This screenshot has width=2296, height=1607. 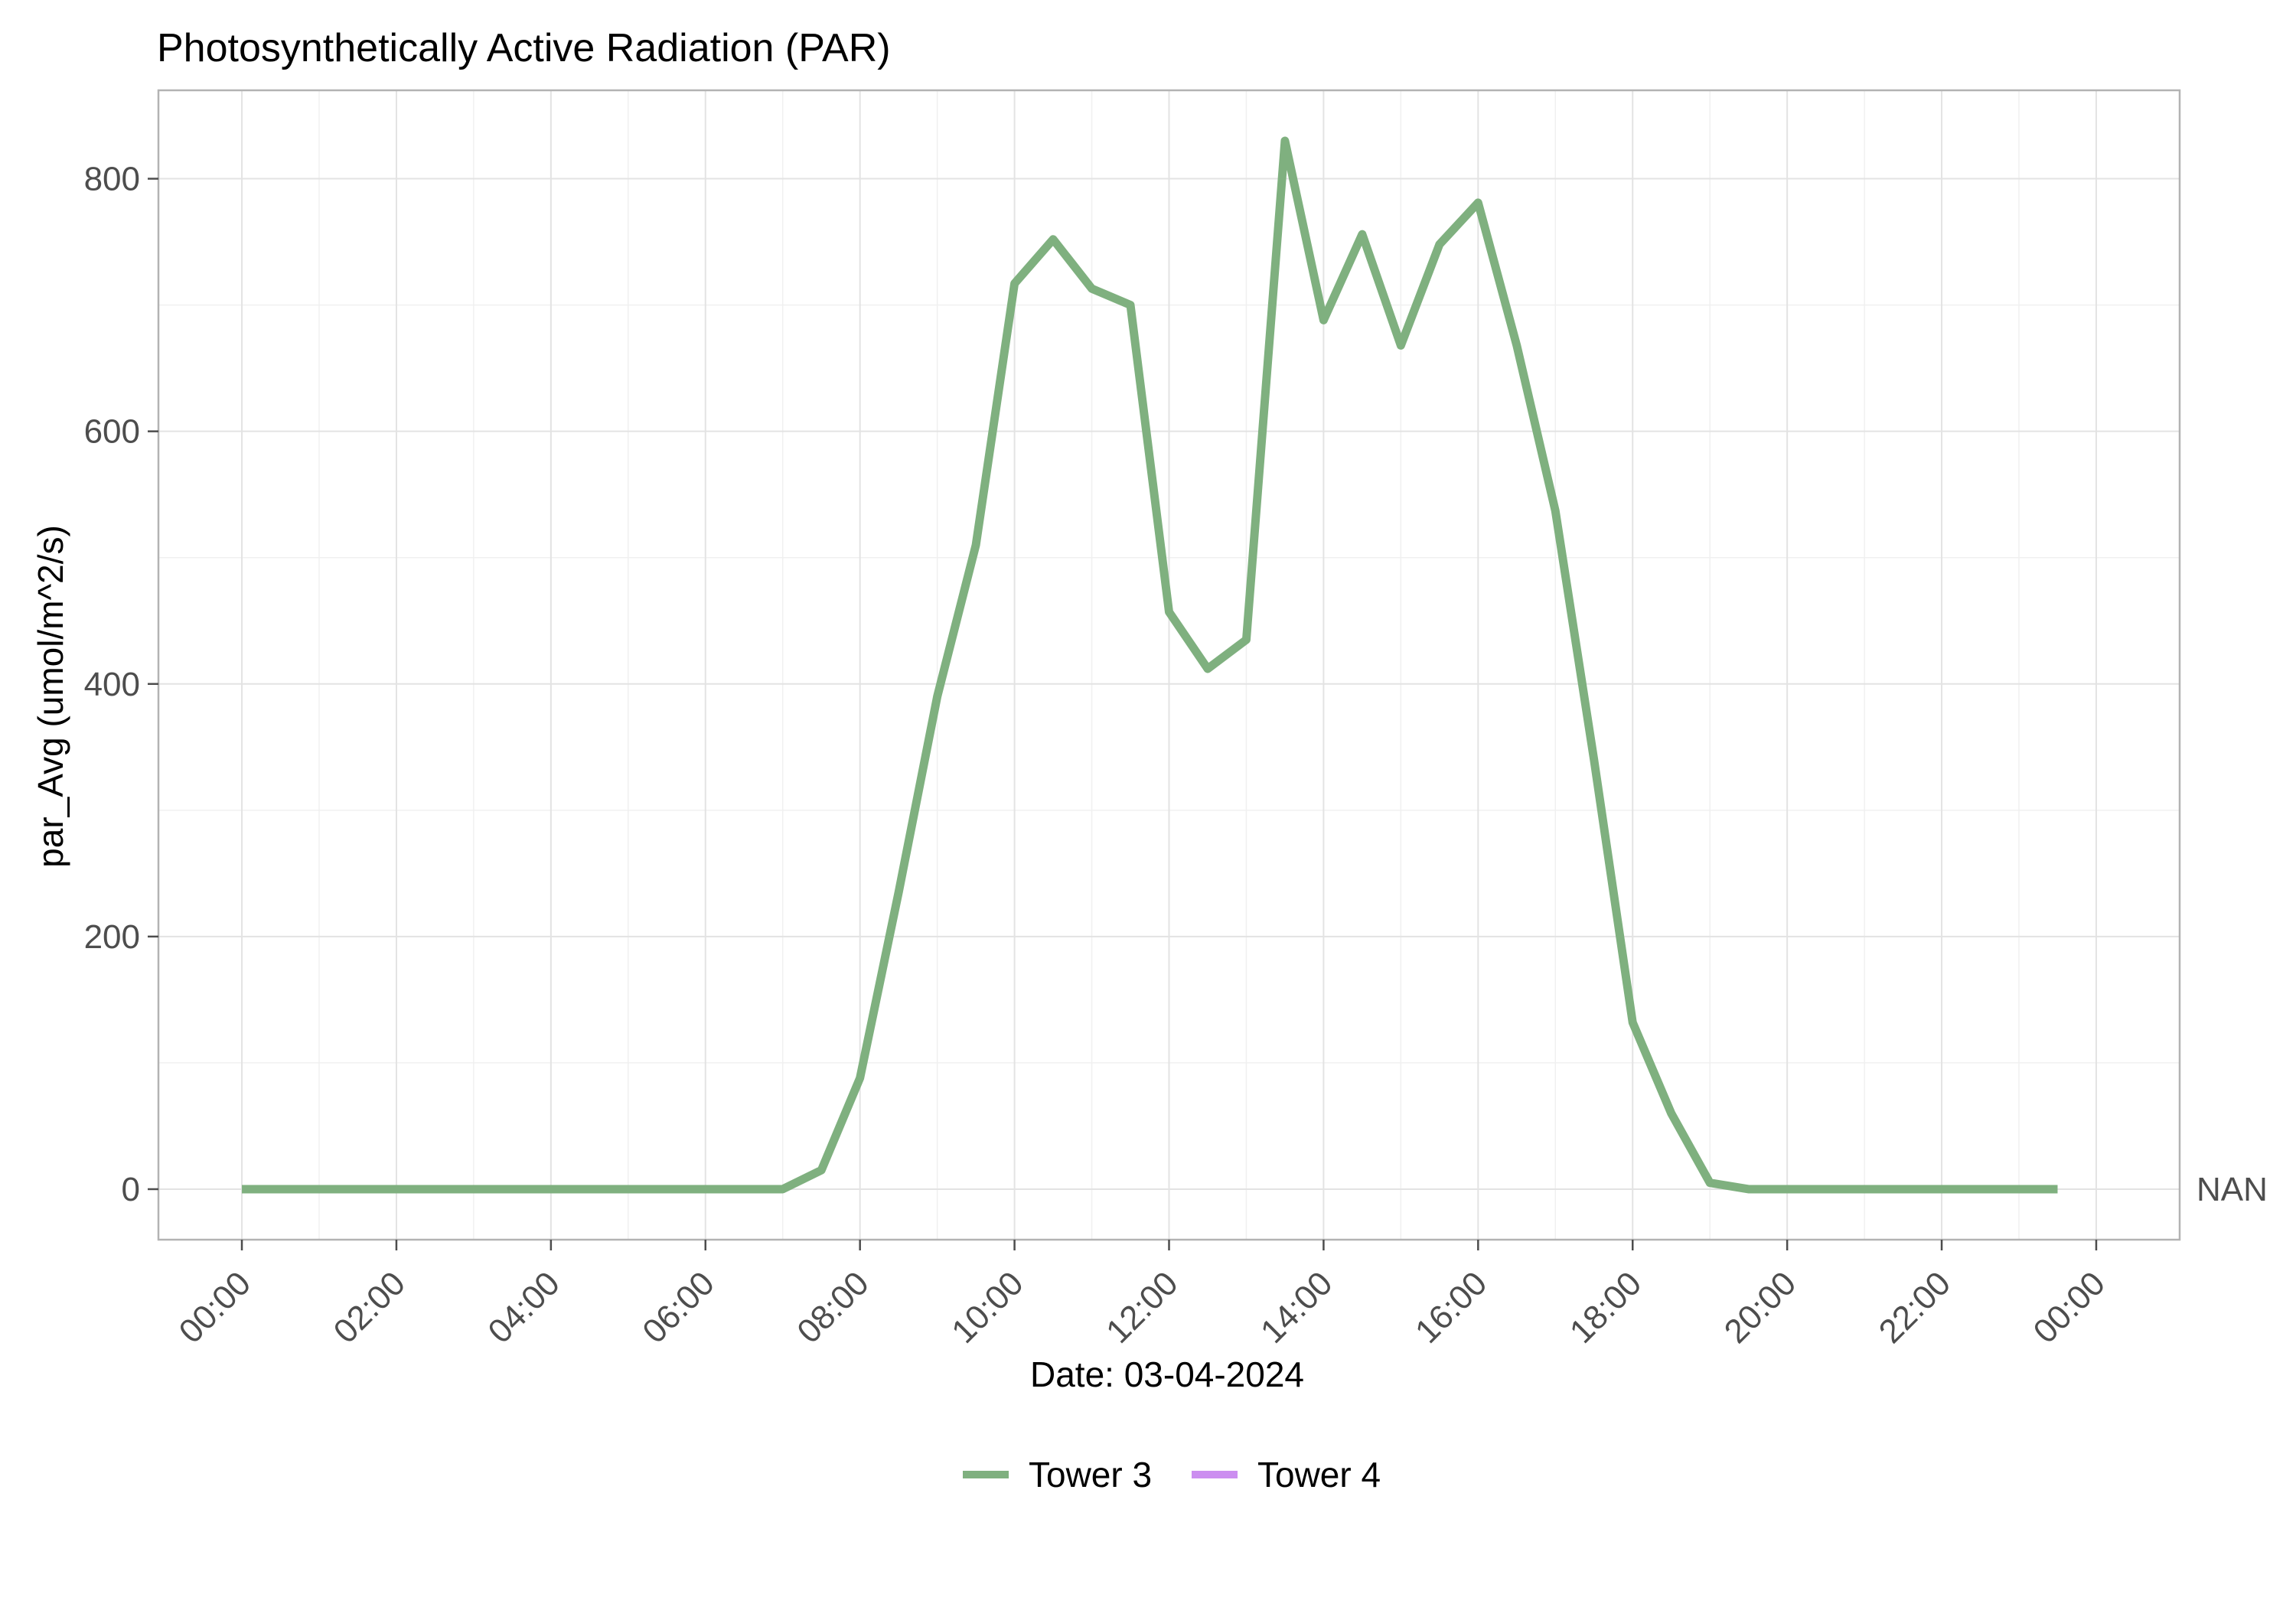 I want to click on secondary-y-label: NAN, so click(x=2232, y=1189).